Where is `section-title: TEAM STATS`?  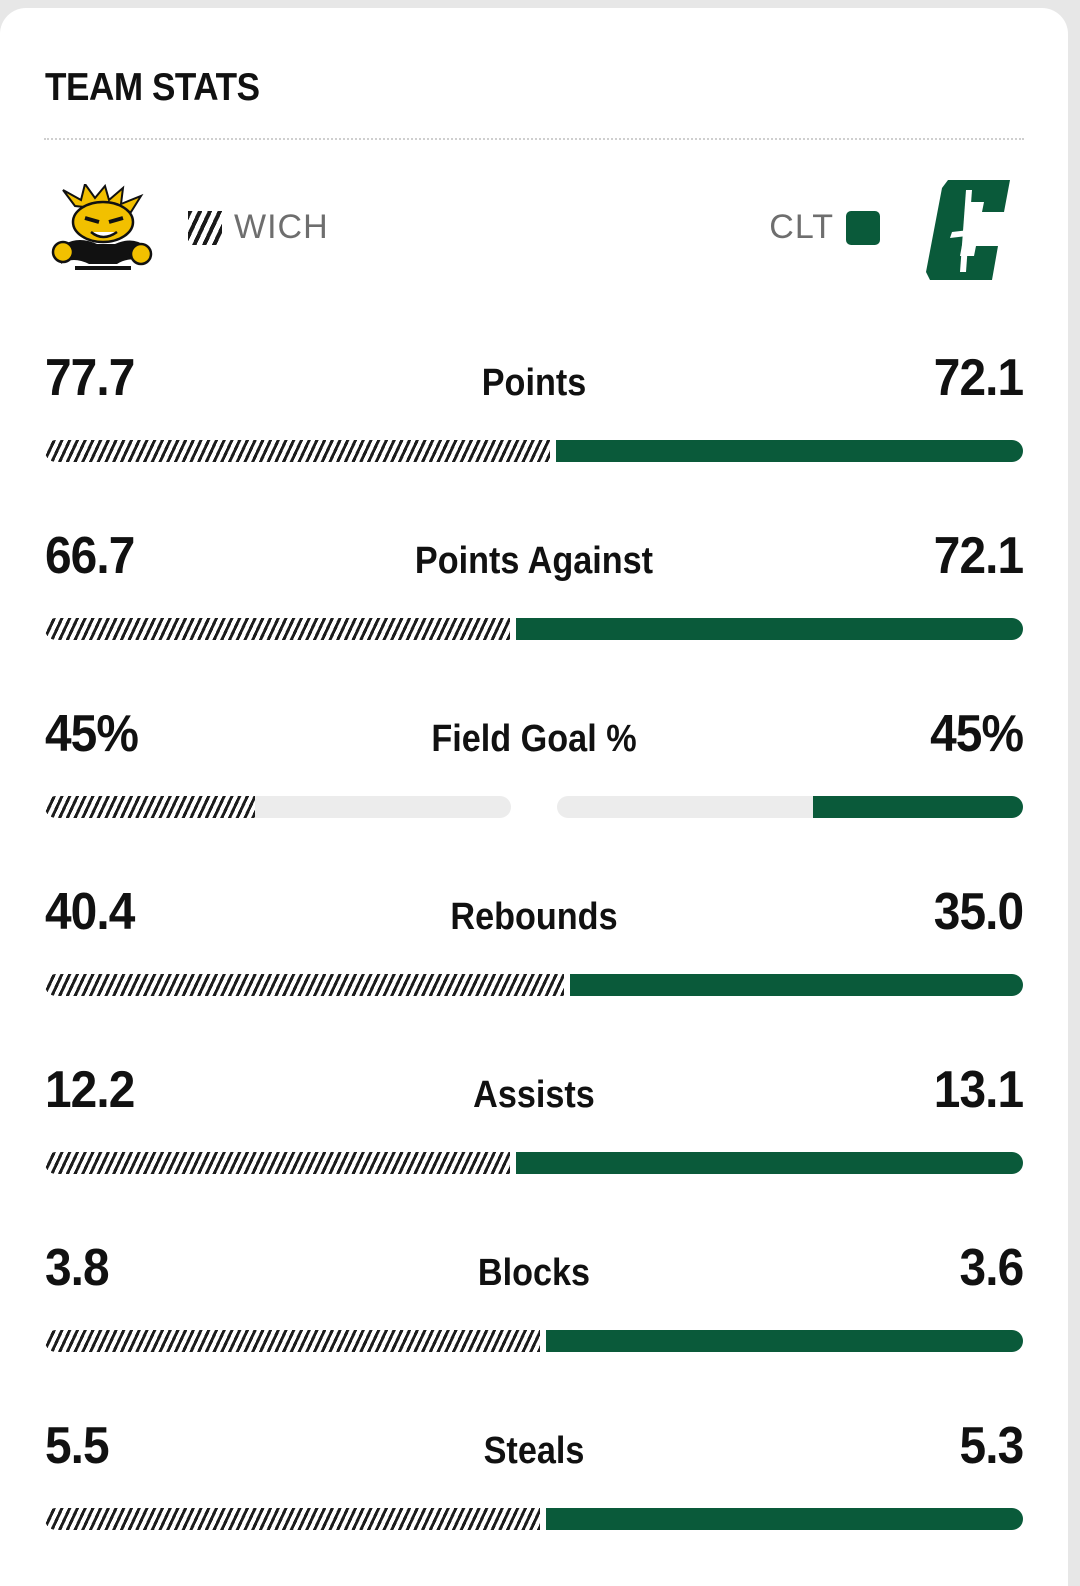 section-title: TEAM STATS is located at coordinates (152, 87).